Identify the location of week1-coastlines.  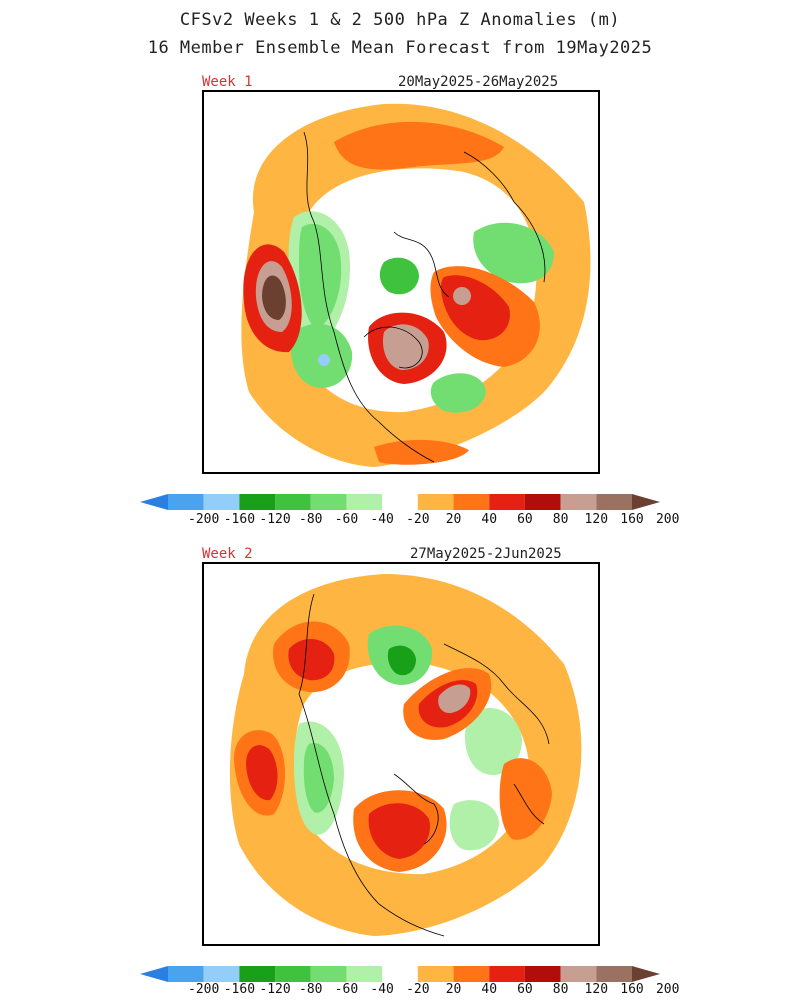
(424, 297).